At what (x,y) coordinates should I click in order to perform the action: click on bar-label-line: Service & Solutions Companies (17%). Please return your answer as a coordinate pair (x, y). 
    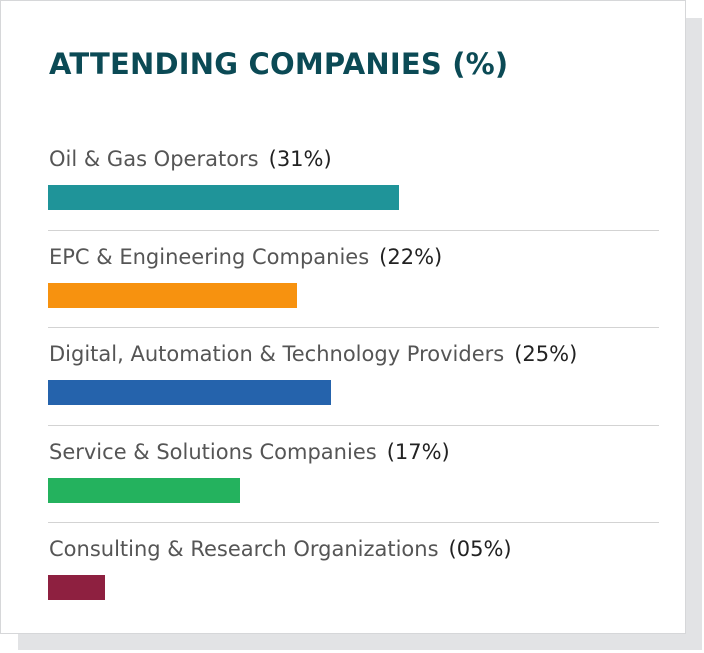
    Looking at the image, I should click on (249, 452).